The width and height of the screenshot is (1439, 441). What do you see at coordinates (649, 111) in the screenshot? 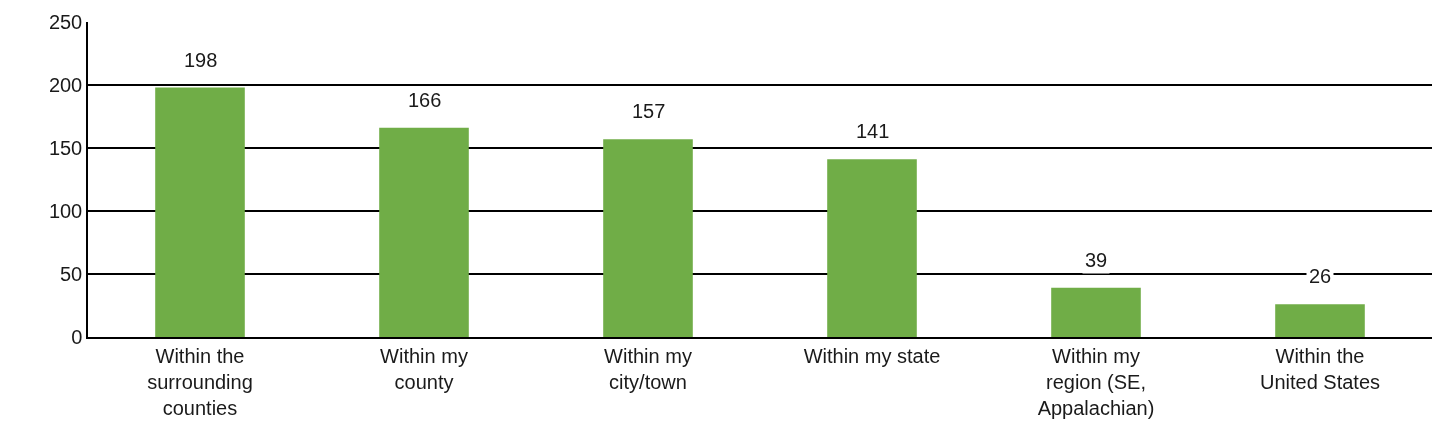
I see `data-label: 157` at bounding box center [649, 111].